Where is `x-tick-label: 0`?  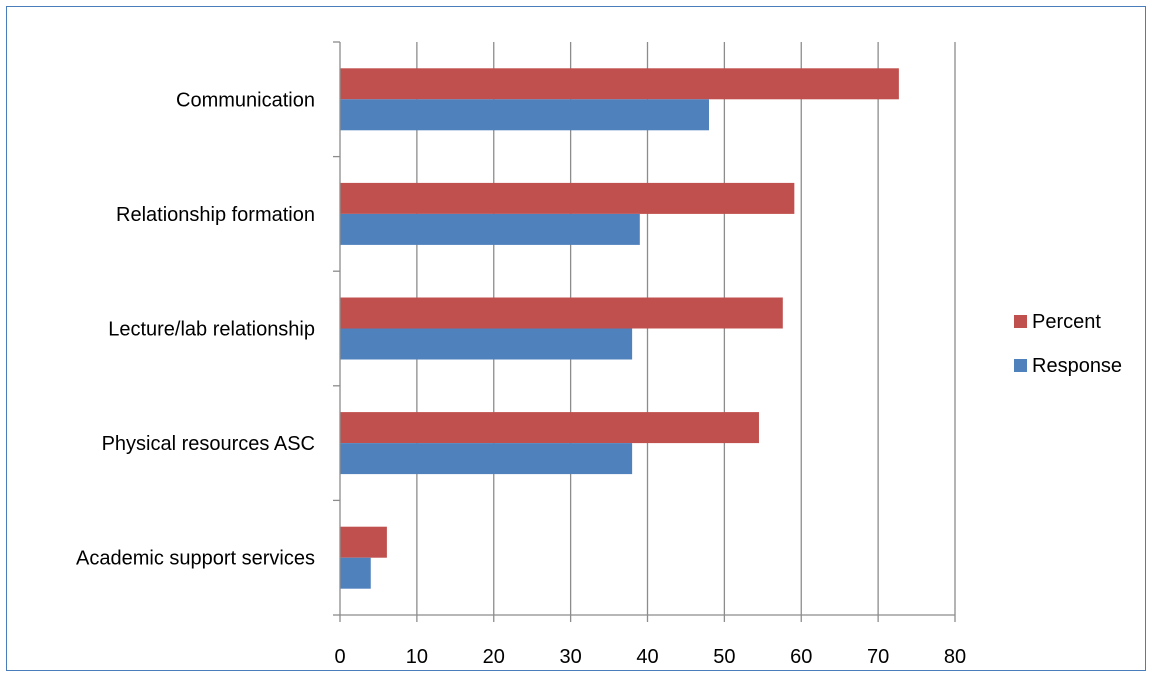
x-tick-label: 0 is located at coordinates (339, 657).